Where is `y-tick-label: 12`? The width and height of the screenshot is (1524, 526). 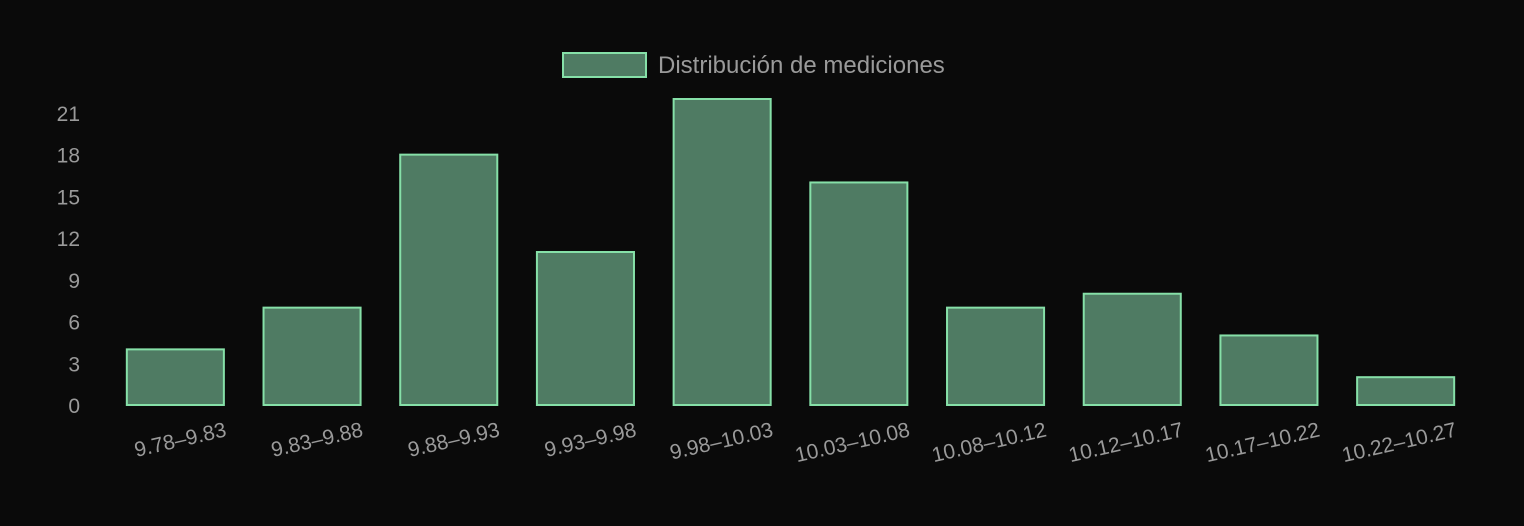
y-tick-label: 12 is located at coordinates (68, 239).